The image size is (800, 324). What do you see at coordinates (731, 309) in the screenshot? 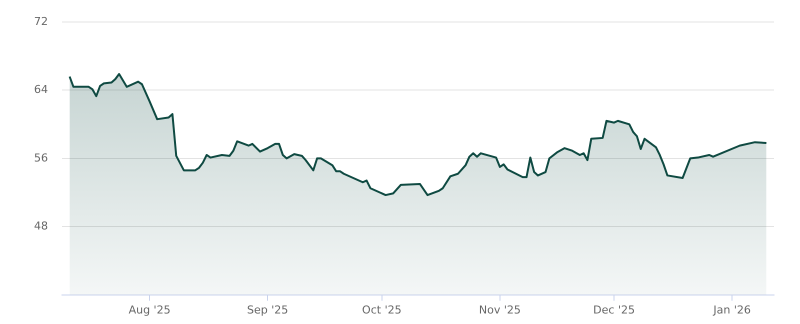
I see `x-tick-label: Jan '26` at bounding box center [731, 309].